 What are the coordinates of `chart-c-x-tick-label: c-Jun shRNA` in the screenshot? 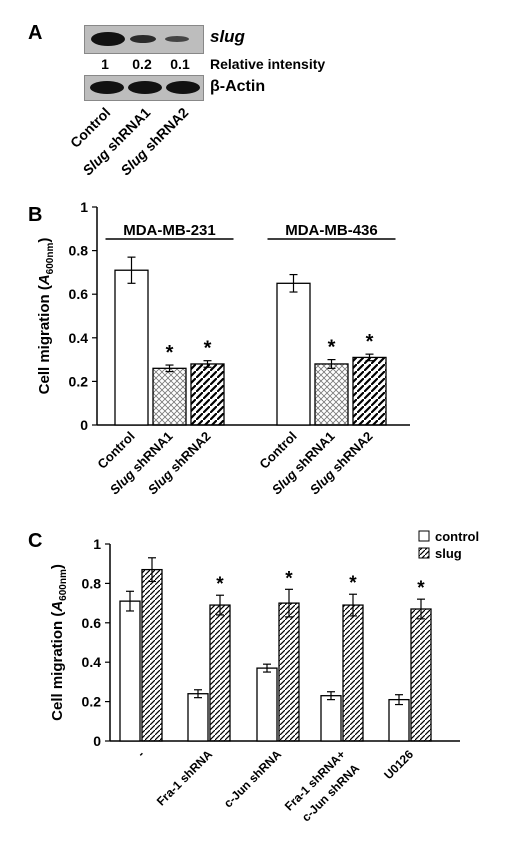 It's located at (252, 778).